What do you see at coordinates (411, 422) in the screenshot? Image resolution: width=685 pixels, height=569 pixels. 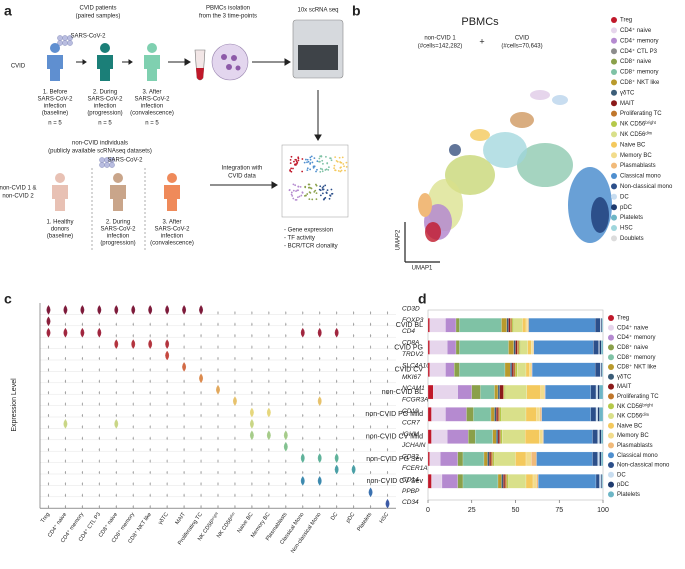 I see `gene-label: CCR7` at bounding box center [411, 422].